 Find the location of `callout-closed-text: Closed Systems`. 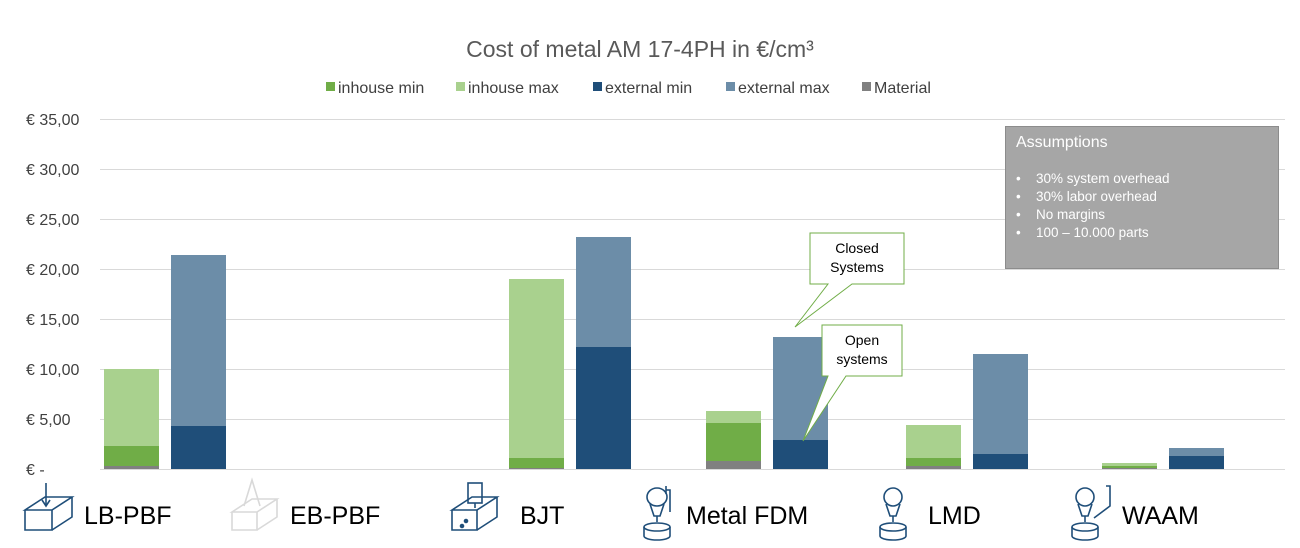

callout-closed-text: Closed Systems is located at coordinates (857, 258).